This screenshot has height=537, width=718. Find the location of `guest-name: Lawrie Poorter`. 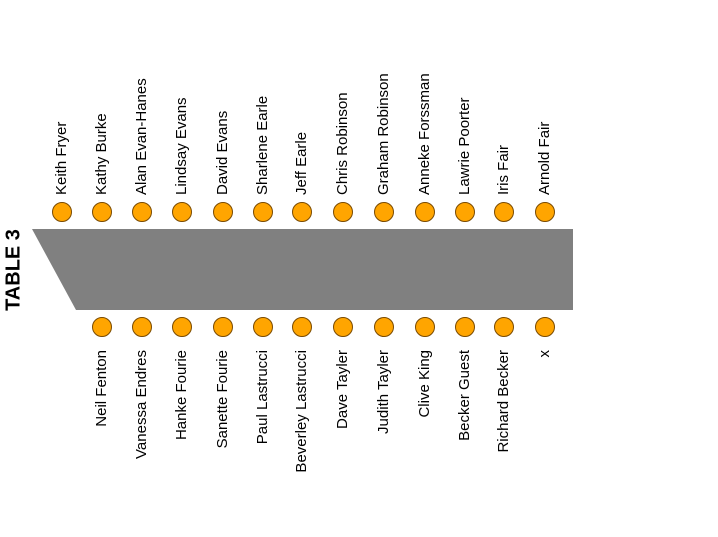

guest-name: Lawrie Poorter is located at coordinates (464, 146).